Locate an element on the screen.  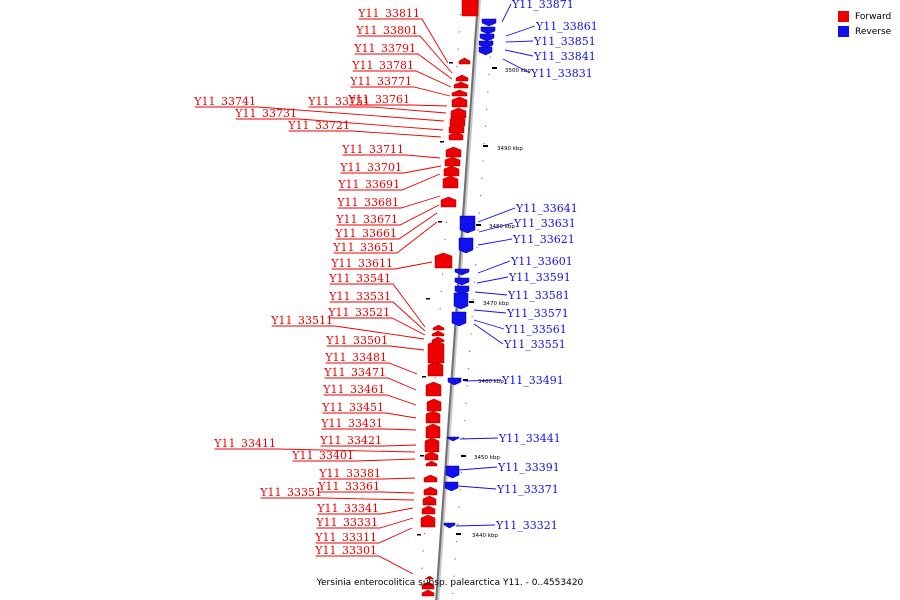
gene-label-reverse: Y11_33321 is located at coordinates (526, 525).